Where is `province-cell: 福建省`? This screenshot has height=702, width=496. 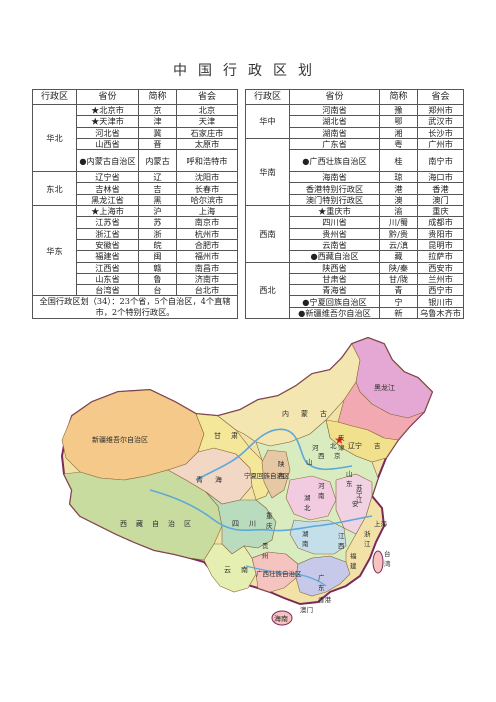
province-cell: 福建省 is located at coordinates (107, 256).